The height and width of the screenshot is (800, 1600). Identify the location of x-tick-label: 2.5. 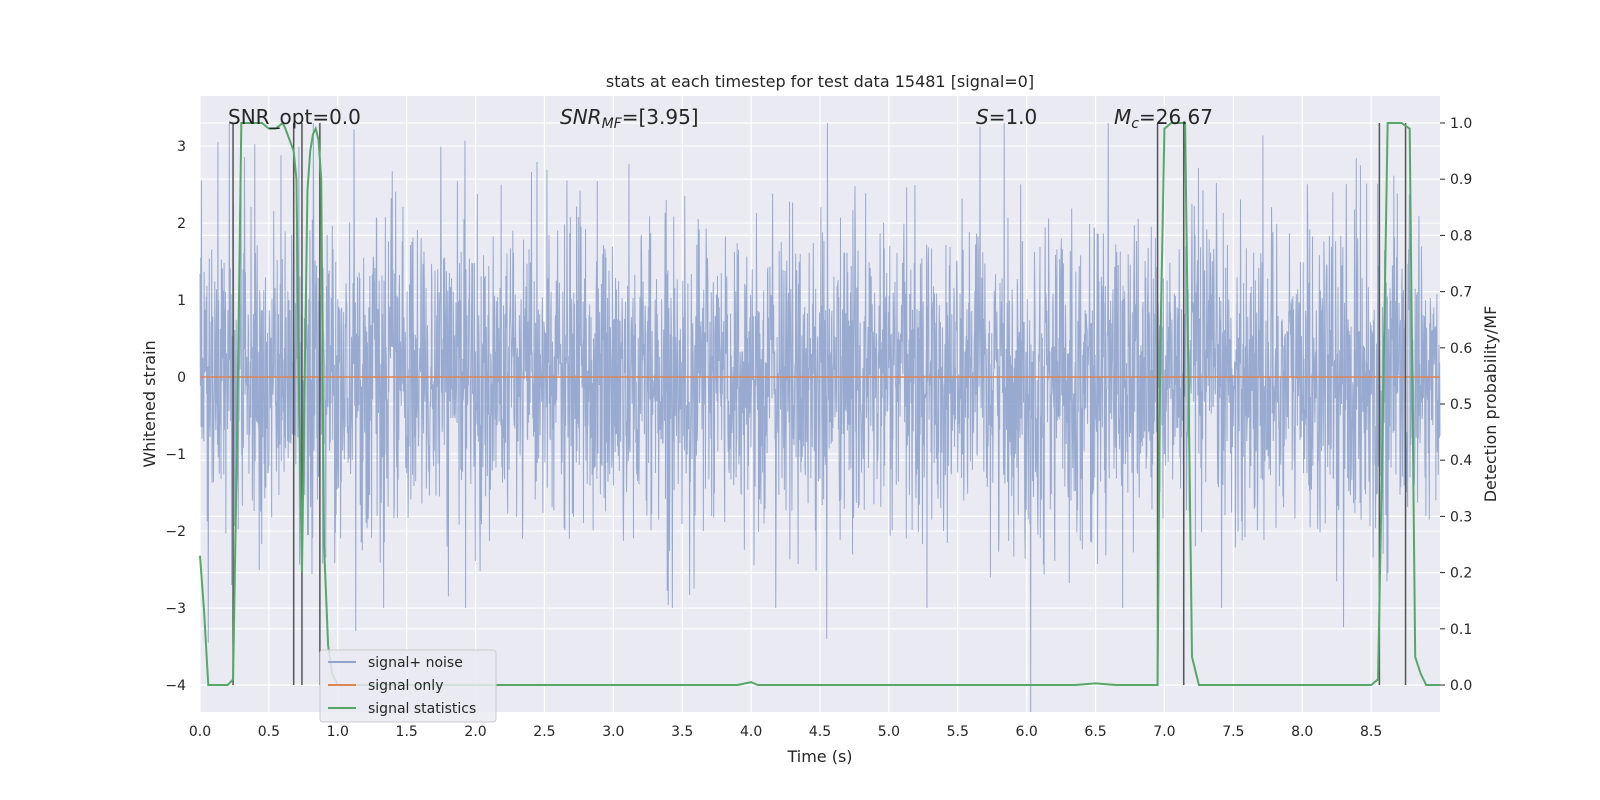
(544, 732).